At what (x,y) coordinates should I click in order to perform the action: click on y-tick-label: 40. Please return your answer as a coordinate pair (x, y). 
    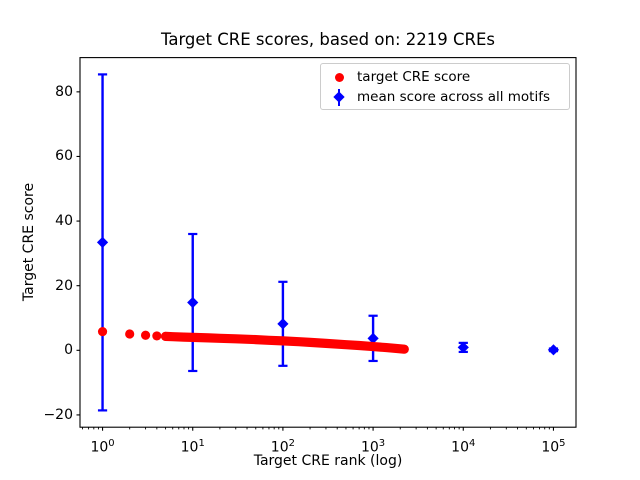
    Looking at the image, I should click on (64, 221).